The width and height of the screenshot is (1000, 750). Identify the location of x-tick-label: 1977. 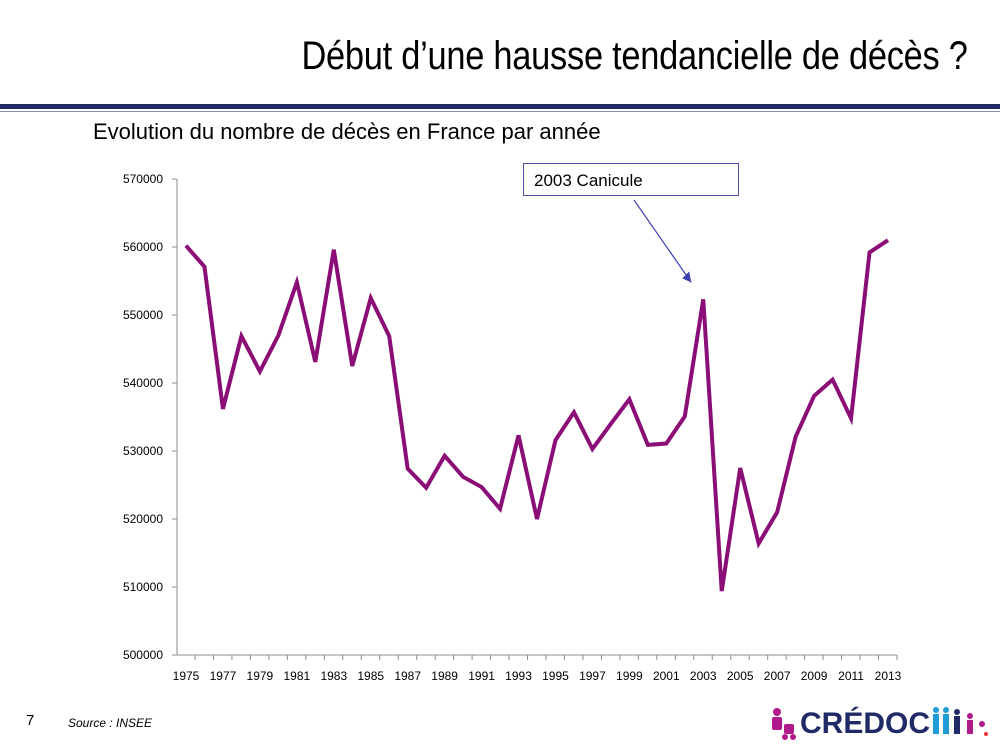
(223, 676).